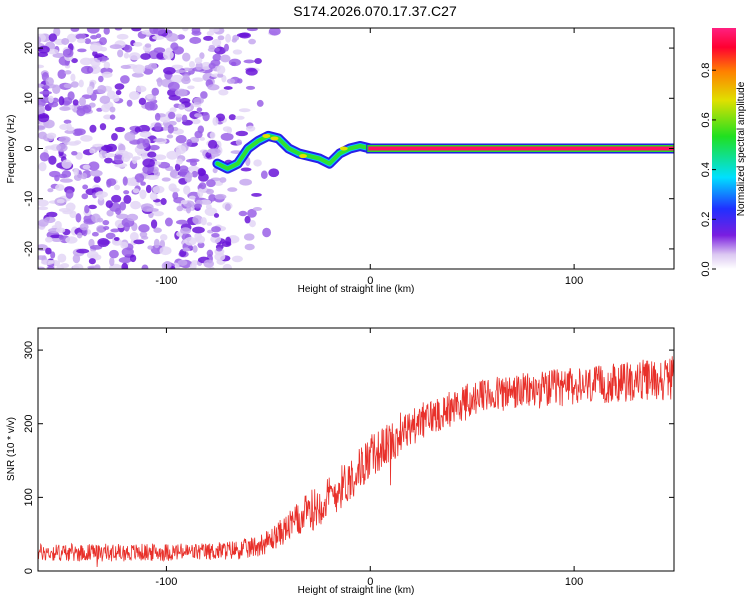 The width and height of the screenshot is (750, 600). What do you see at coordinates (356, 289) in the screenshot?
I see `spectrogram-x-axis-title: Height of straight line (km)` at bounding box center [356, 289].